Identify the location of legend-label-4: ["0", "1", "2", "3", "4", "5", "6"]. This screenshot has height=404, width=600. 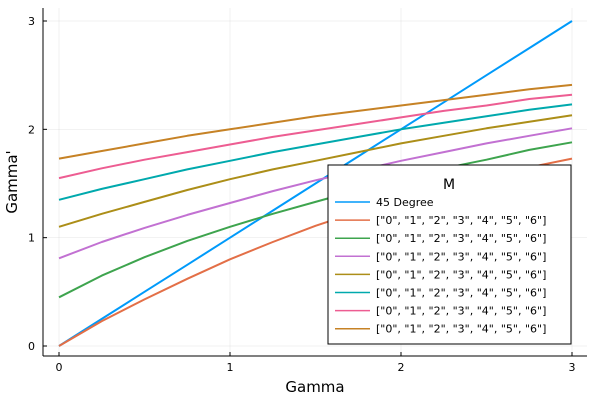
(461, 274).